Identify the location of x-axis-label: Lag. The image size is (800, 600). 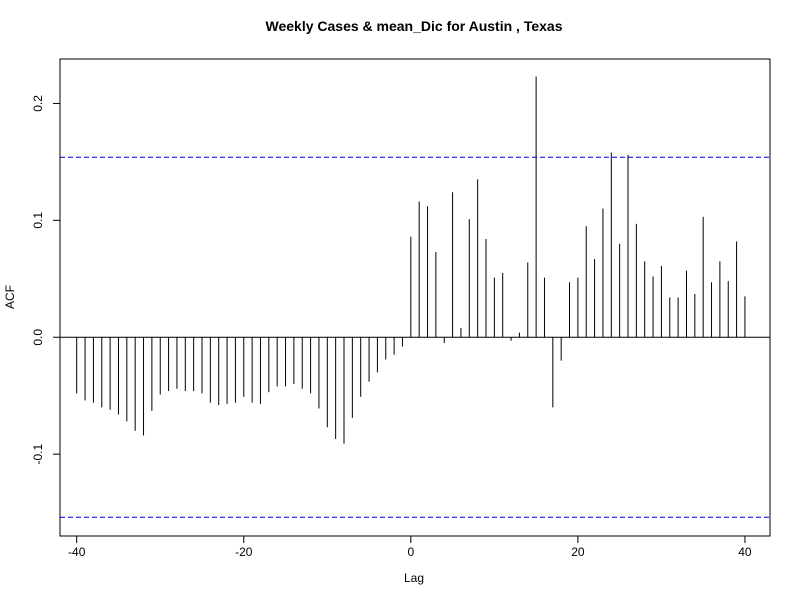
(414, 578).